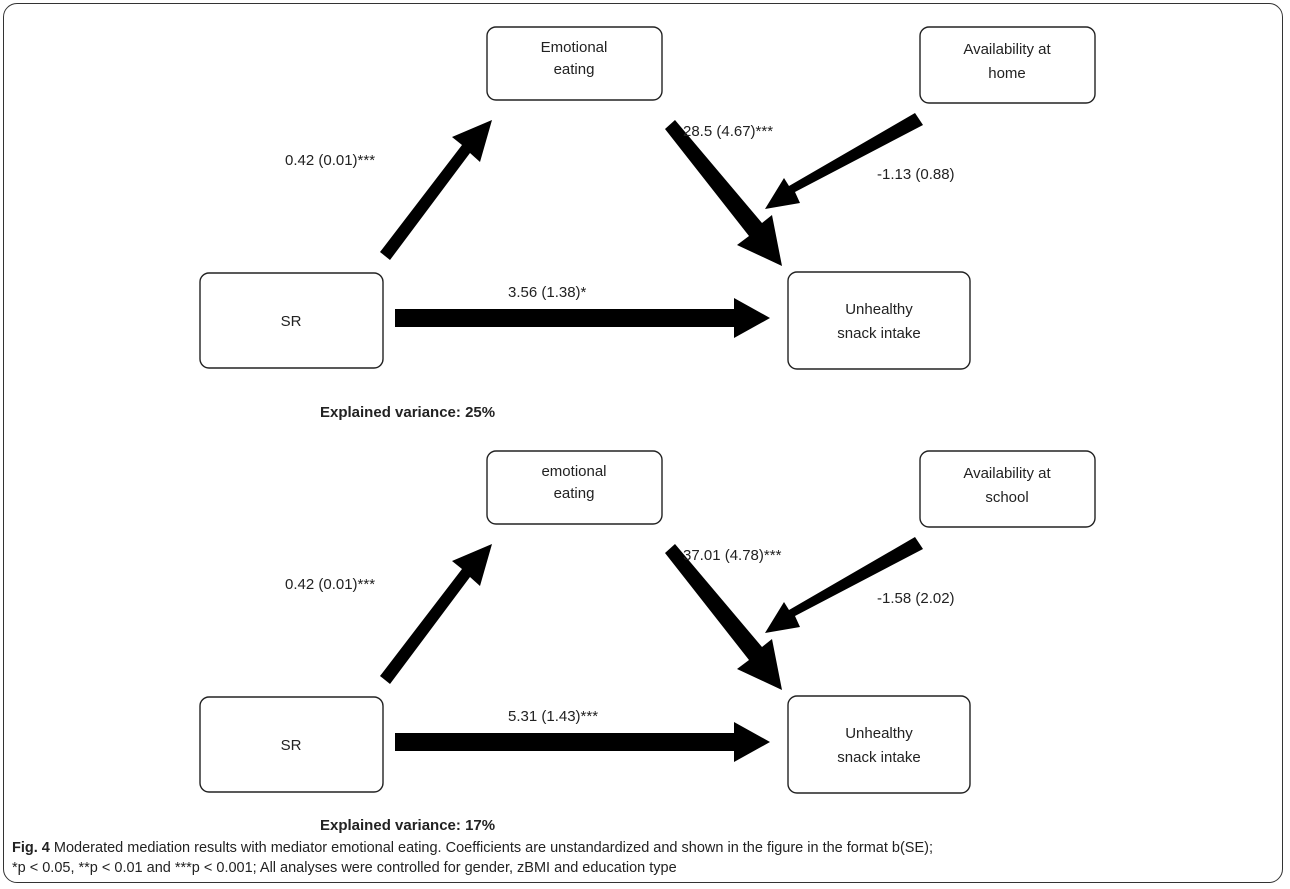 Image resolution: width=1290 pixels, height=889 pixels. I want to click on coef-b-path: 28.5 (4.67)***, so click(728, 131).